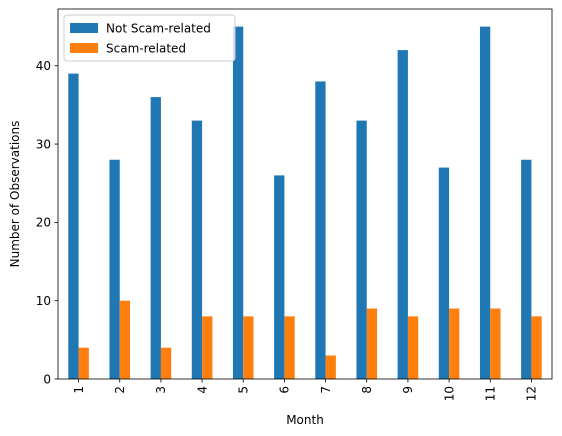 Image resolution: width=562 pixels, height=436 pixels. Describe the element at coordinates (120, 390) in the screenshot. I see `x-tick-label: 2` at that location.